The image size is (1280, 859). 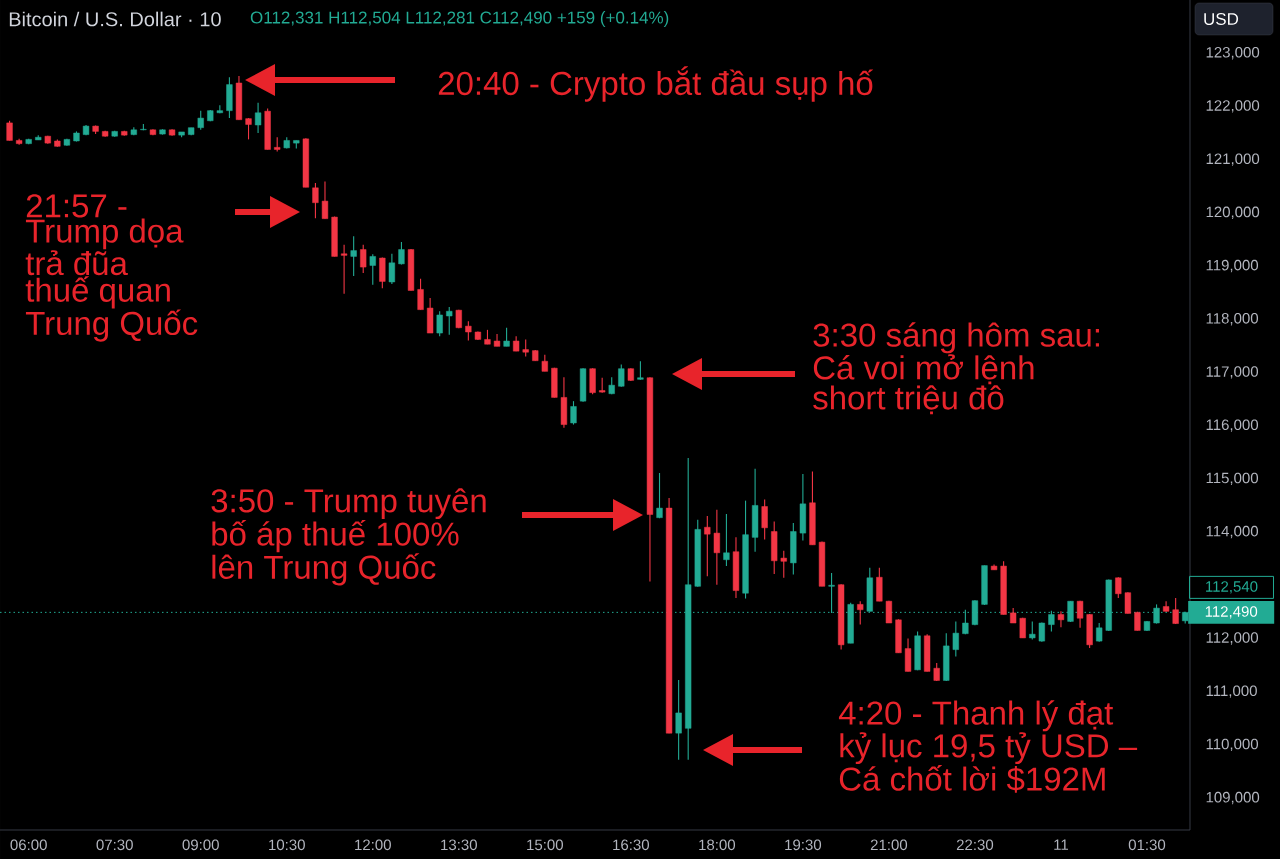 I want to click on y-tick-label: 116,000, so click(x=1232, y=425).